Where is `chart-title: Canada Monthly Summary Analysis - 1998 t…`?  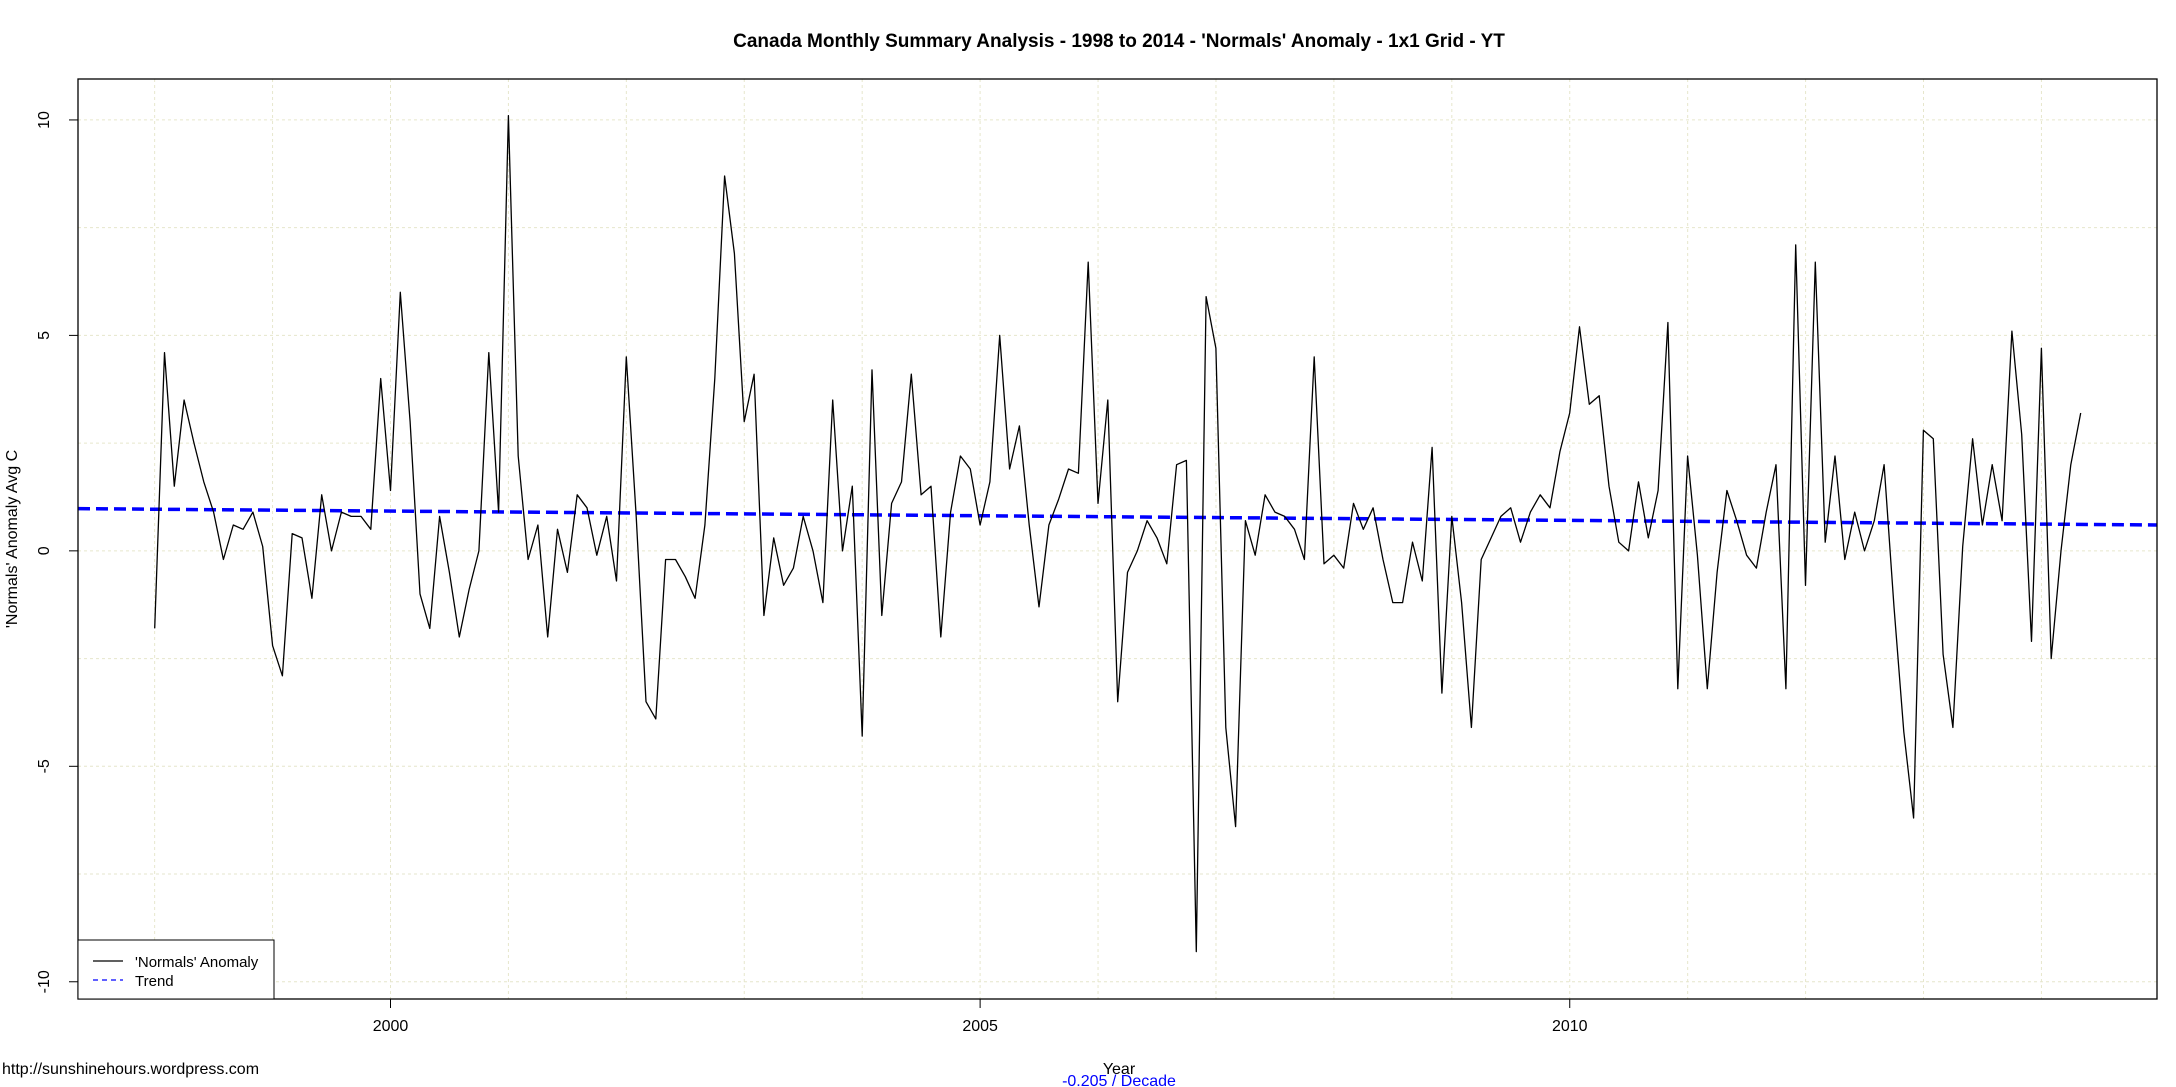 chart-title: Canada Monthly Summary Analysis - 1998 t… is located at coordinates (1119, 41).